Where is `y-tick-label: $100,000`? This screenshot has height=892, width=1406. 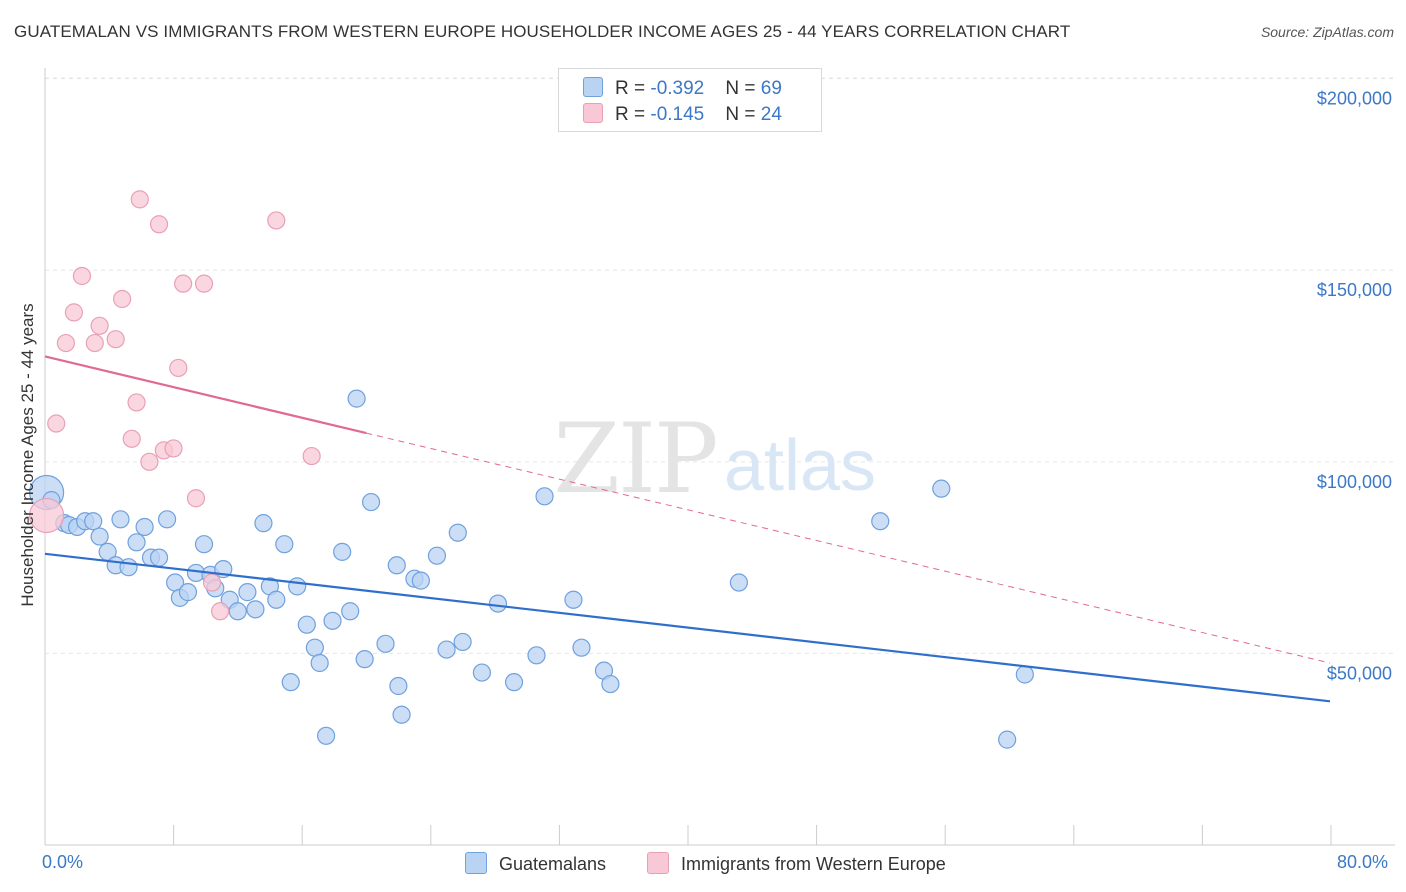
y-tick-label: $100,000 is located at coordinates (1354, 482).